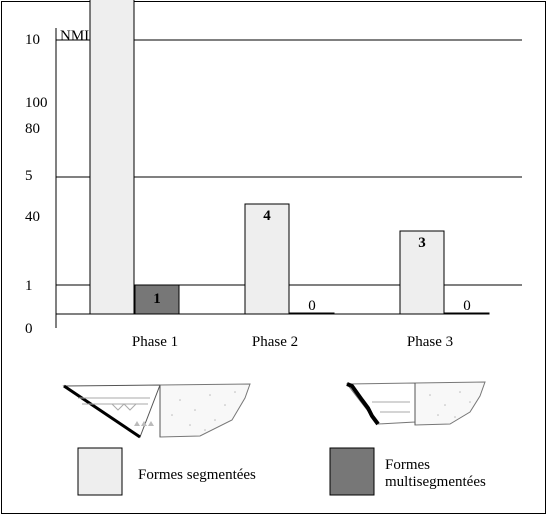 This screenshot has width=548, height=516. Describe the element at coordinates (435, 482) in the screenshot. I see `legend-label-line-2: multisegmentées` at that location.